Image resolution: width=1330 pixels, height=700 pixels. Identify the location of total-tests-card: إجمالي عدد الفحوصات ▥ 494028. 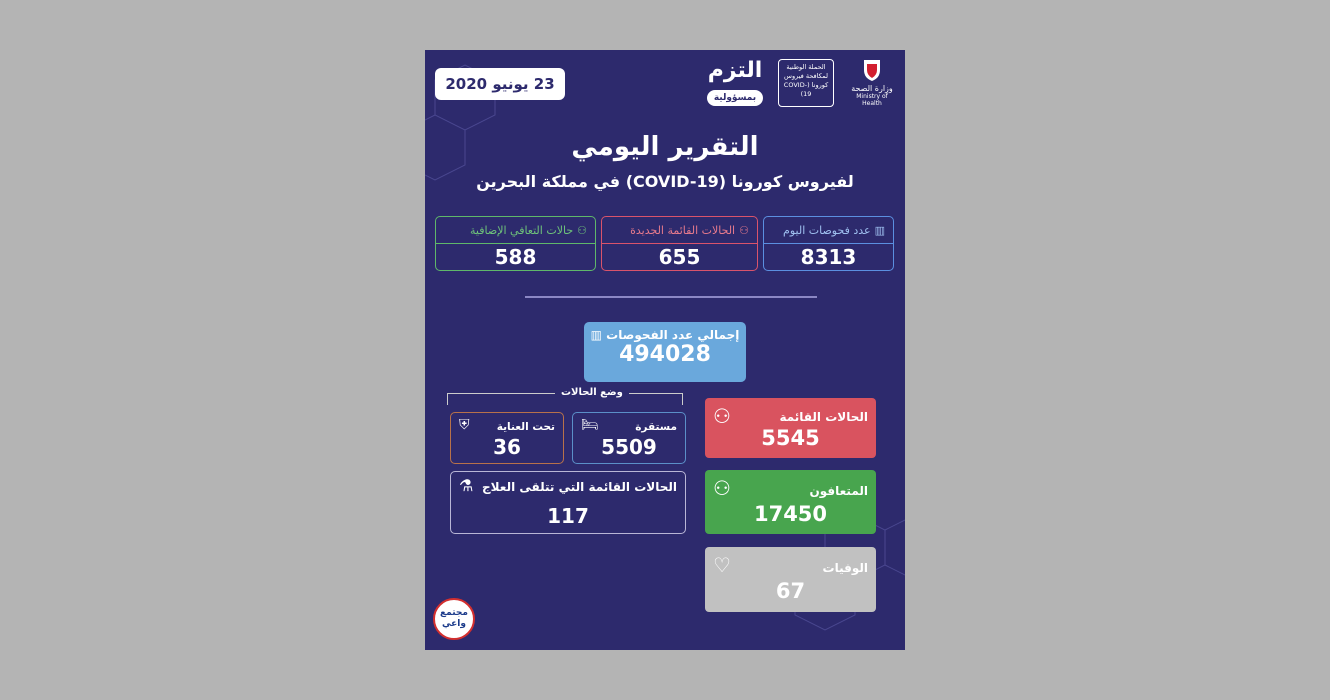
(665, 352).